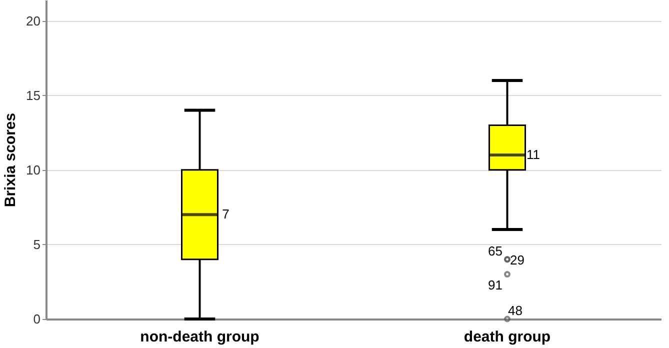 The width and height of the screenshot is (669, 348). Describe the element at coordinates (33, 170) in the screenshot. I see `y-tick-label: 10` at that location.